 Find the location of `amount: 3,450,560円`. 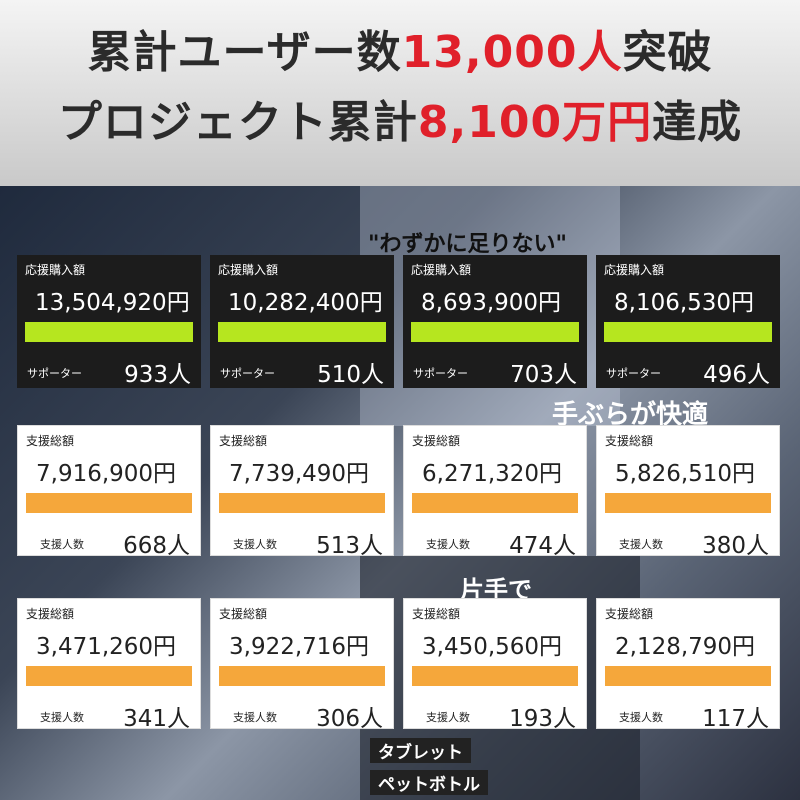

amount: 3,450,560円 is located at coordinates (492, 647).